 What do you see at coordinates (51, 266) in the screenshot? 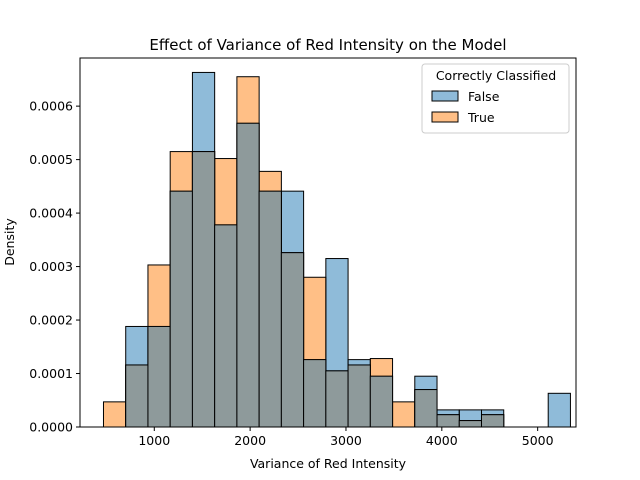
I see `y-tick-label: 0.0003` at bounding box center [51, 266].